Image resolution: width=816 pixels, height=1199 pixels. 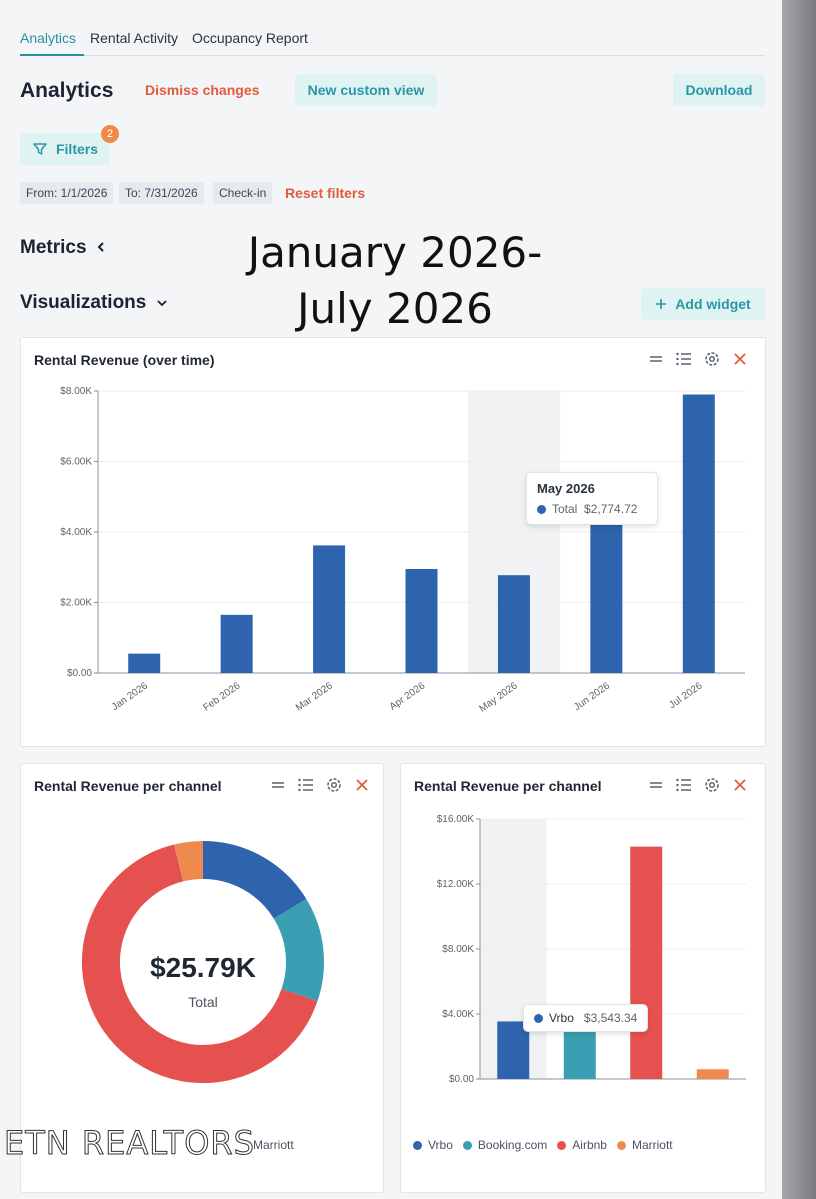 What do you see at coordinates (63, 248) in the screenshot?
I see `metrics-toggle: Metrics` at bounding box center [63, 248].